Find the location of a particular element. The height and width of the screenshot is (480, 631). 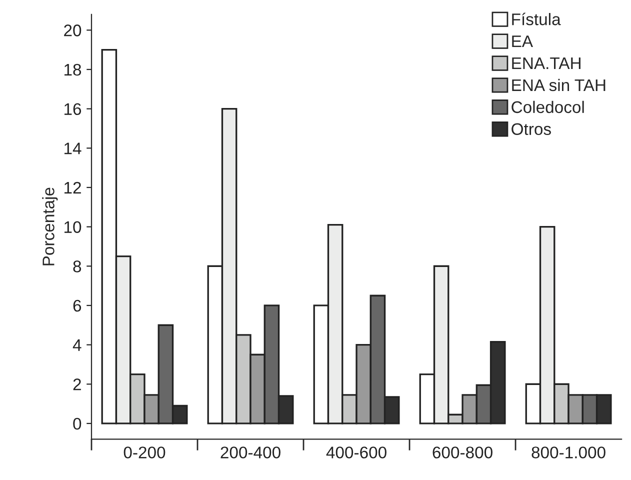

y-tick-label: 0 is located at coordinates (77, 424).